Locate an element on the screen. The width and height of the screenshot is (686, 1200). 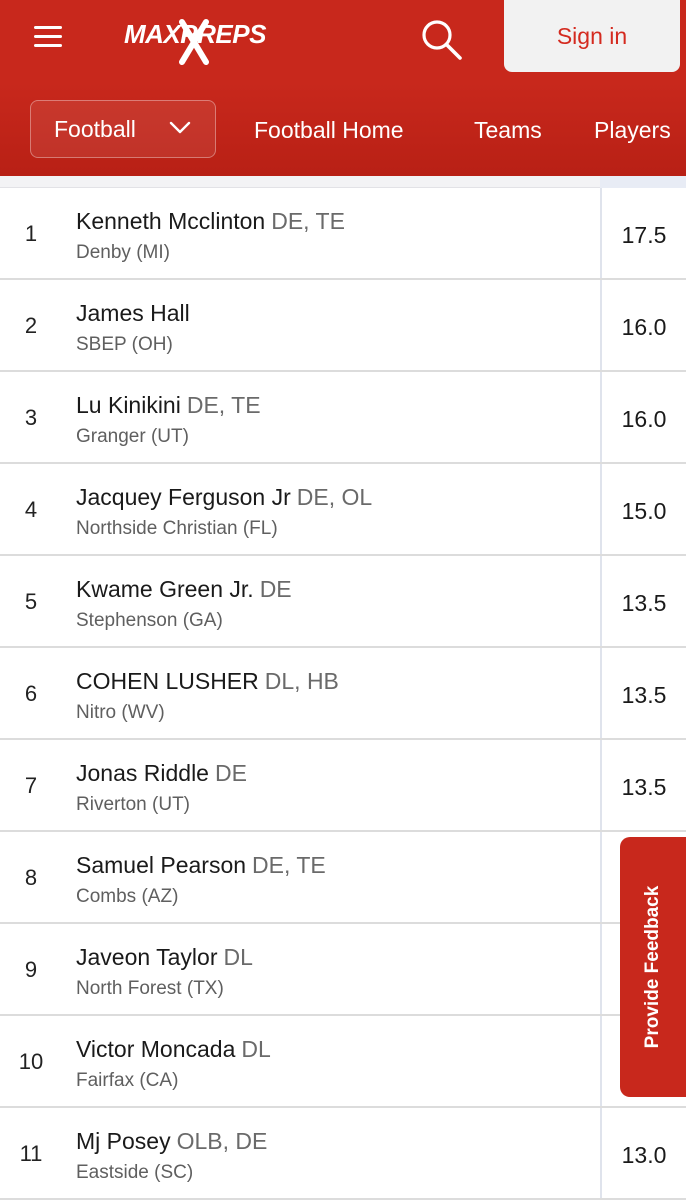
provide-feedback-label: Provide Feedback is located at coordinates (652, 967).